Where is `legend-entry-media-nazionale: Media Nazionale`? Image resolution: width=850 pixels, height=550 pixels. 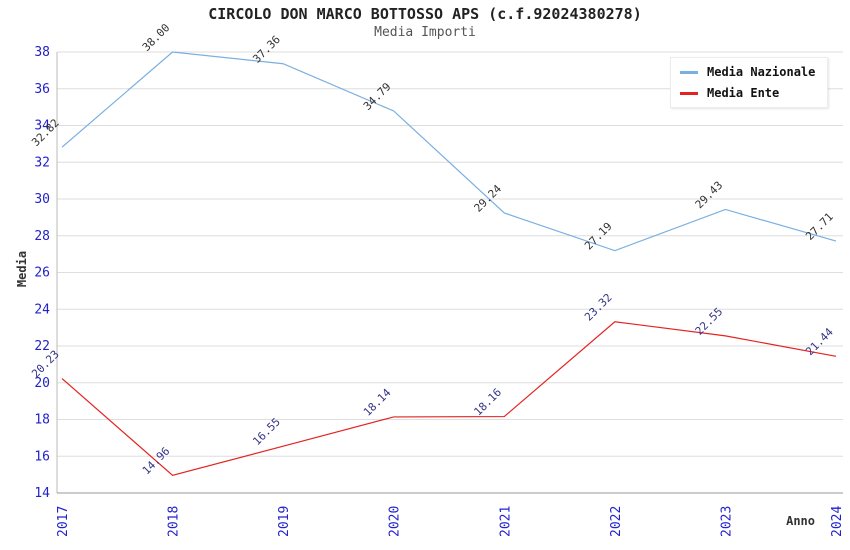 legend-entry-media-nazionale: Media Nazionale is located at coordinates (747, 72).